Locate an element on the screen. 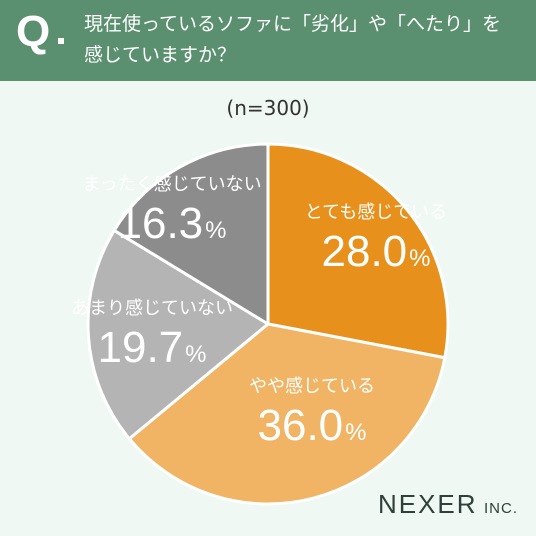 Image resolution: width=536 pixels, height=536 pixels. sample-size-label: (n=300) is located at coordinates (268, 108).